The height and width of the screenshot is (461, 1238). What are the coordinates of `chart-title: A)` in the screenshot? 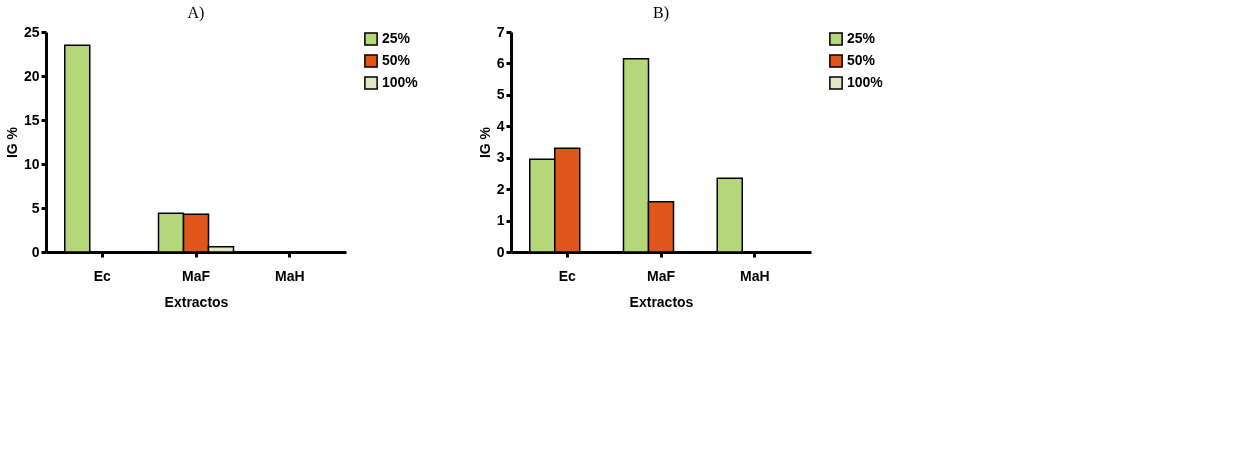 It's located at (196, 13).